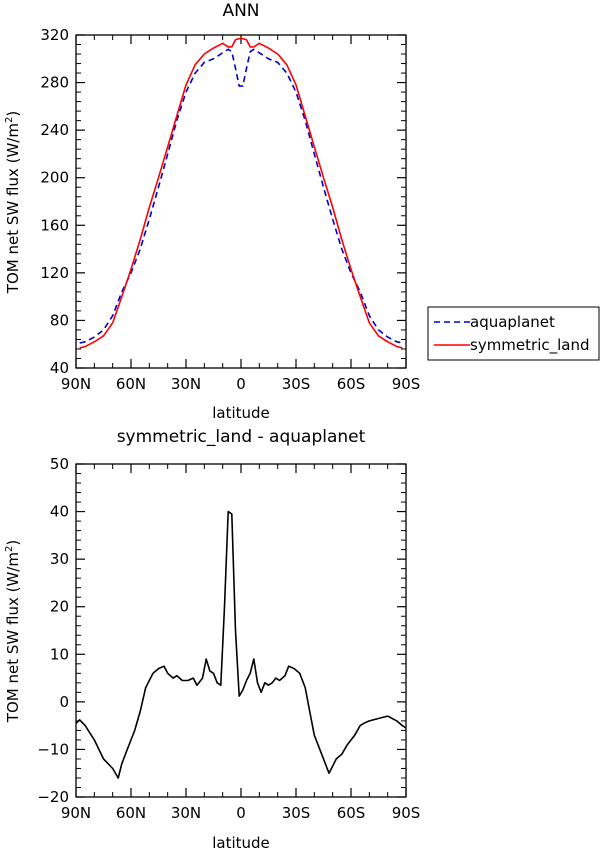  Describe the element at coordinates (54, 178) in the screenshot. I see `top-y-tick-label: 200` at that location.